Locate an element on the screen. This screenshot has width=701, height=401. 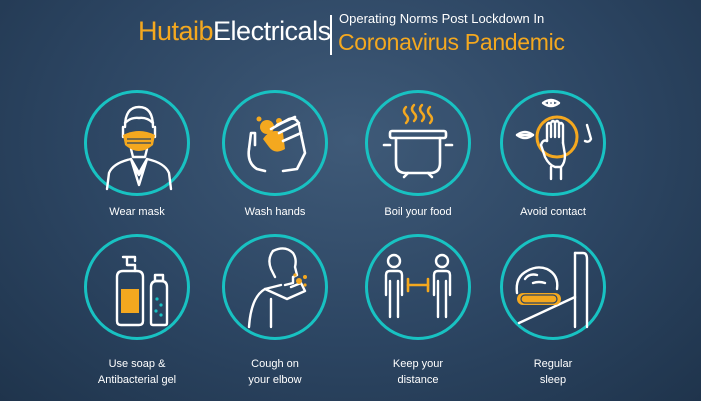
sleep-icon-circle is located at coordinates (553, 287).